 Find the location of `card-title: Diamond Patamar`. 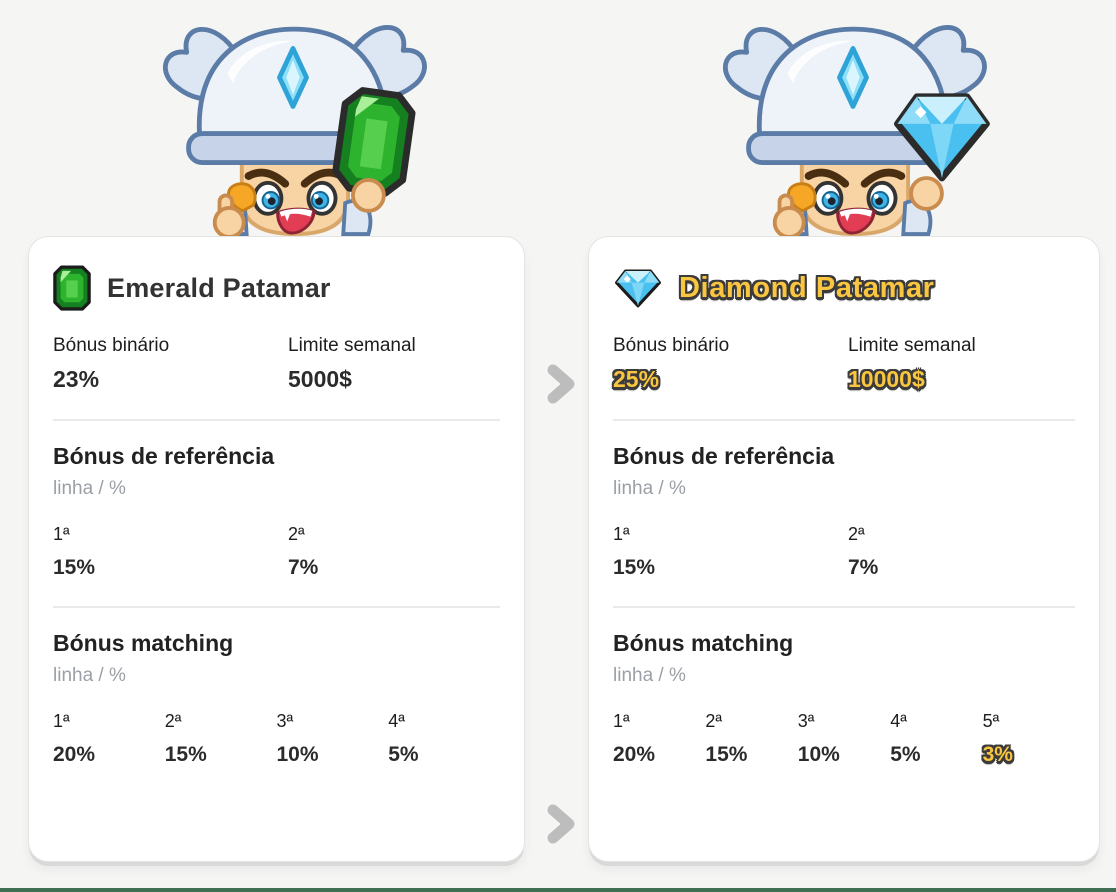

card-title: Diamond Patamar is located at coordinates (807, 287).